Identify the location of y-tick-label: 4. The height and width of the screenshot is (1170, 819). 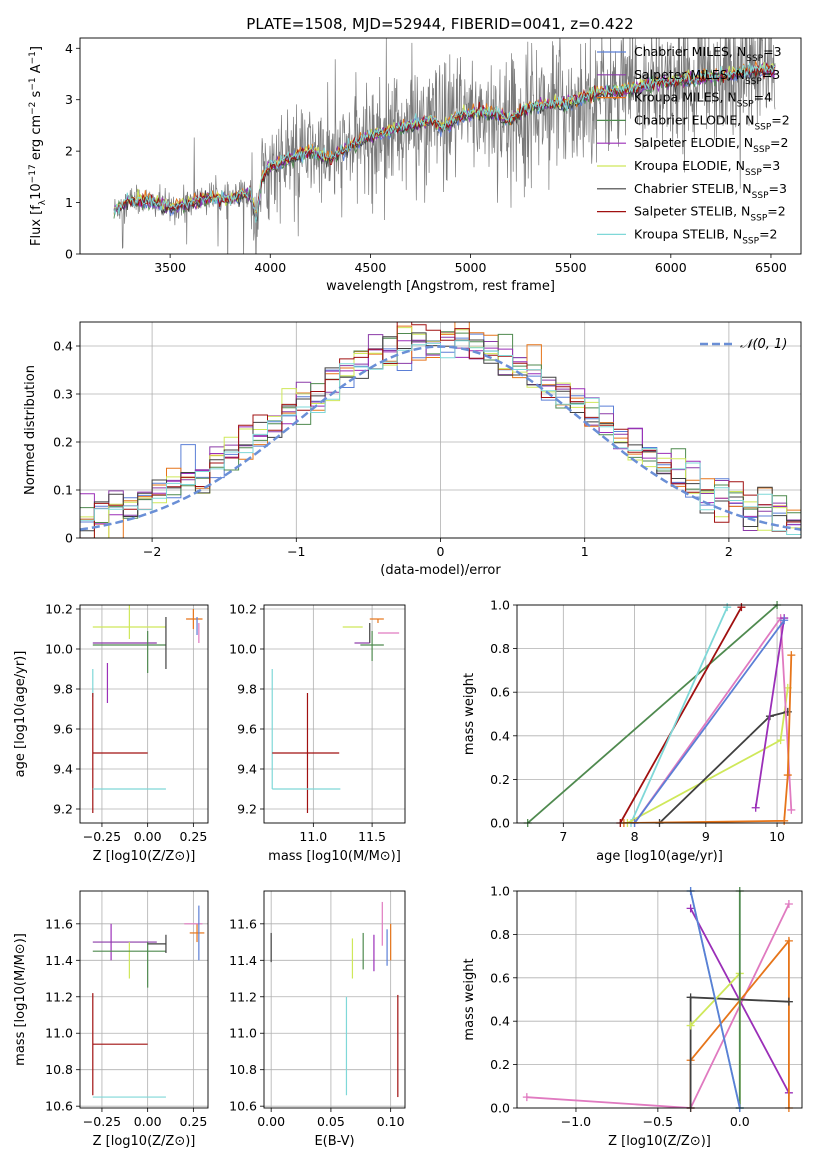
(69, 48).